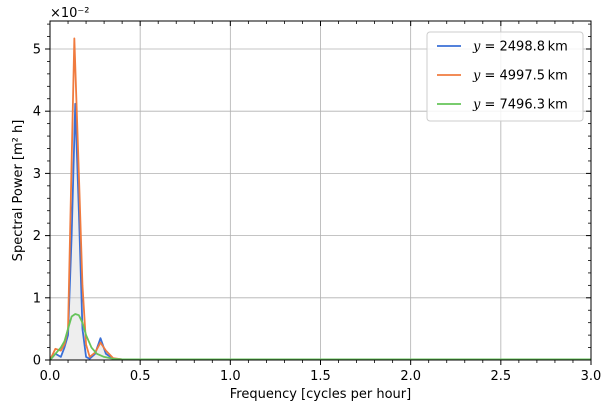 The height and width of the screenshot is (411, 611). What do you see at coordinates (230, 376) in the screenshot?
I see `x-tick-label: 1.0` at bounding box center [230, 376].